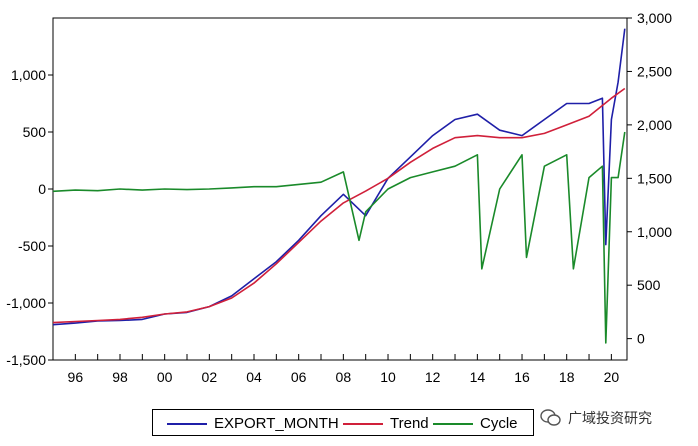 The height and width of the screenshot is (446, 698). What do you see at coordinates (550, 417) in the screenshot?
I see `wechat-icon` at bounding box center [550, 417].